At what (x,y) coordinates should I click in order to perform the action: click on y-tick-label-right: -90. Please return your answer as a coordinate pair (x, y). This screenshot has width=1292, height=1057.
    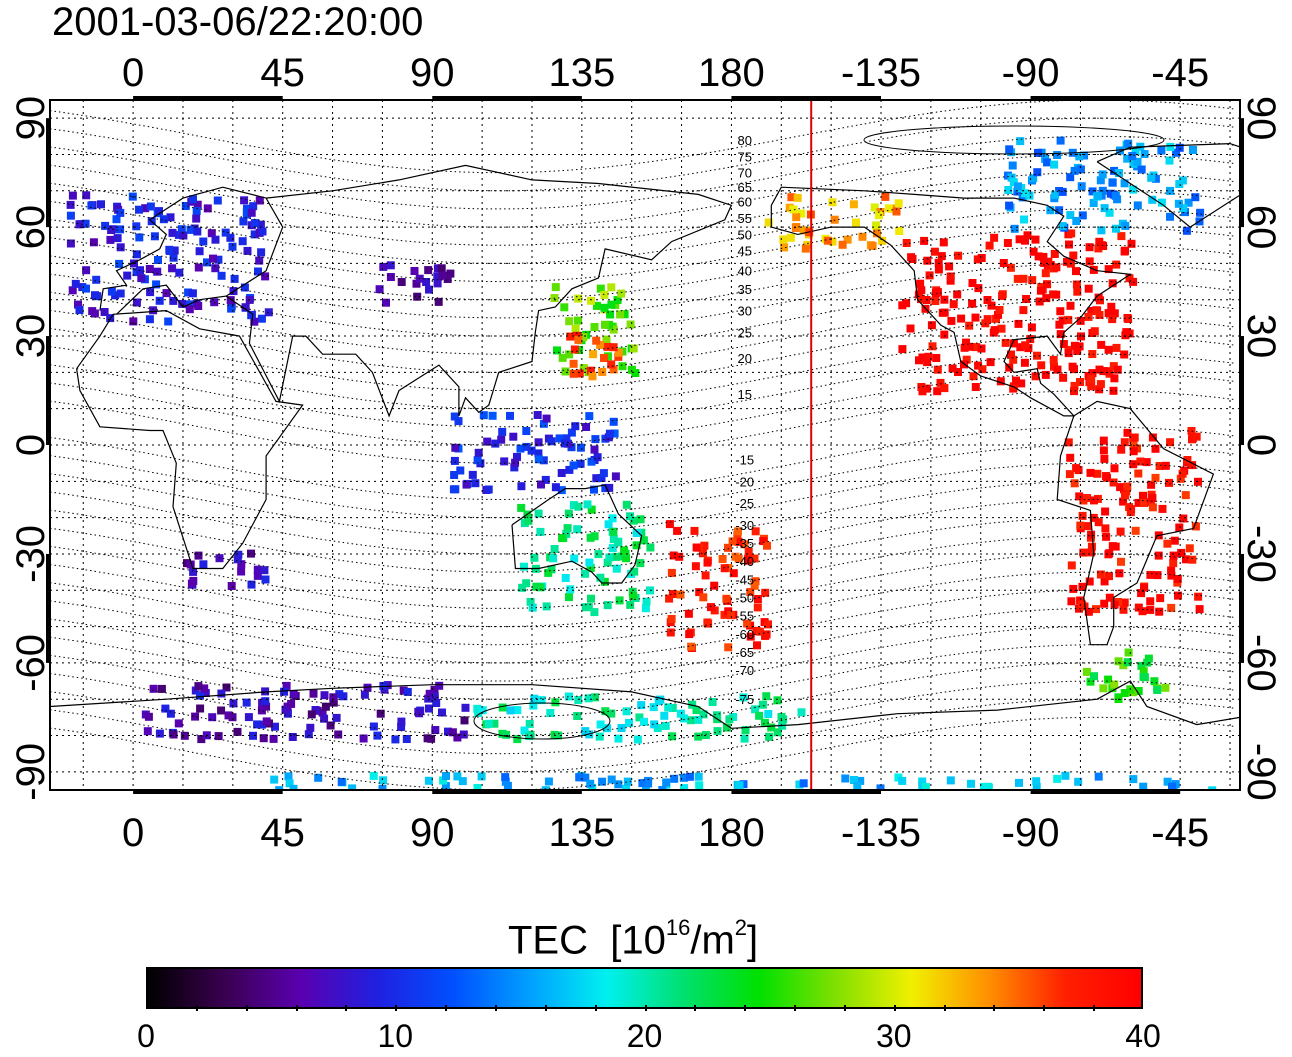
    Looking at the image, I should click on (1261, 772).